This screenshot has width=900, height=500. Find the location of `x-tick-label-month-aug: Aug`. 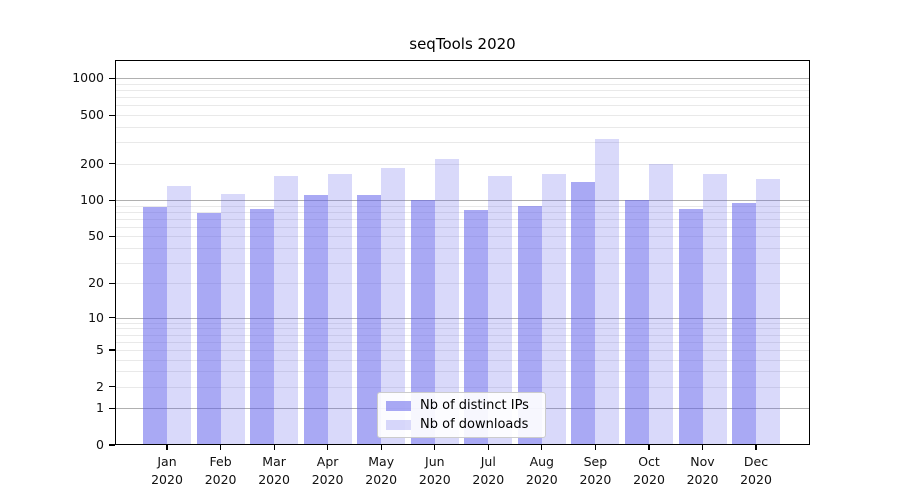

x-tick-label-month-aug: Aug is located at coordinates (541, 461).